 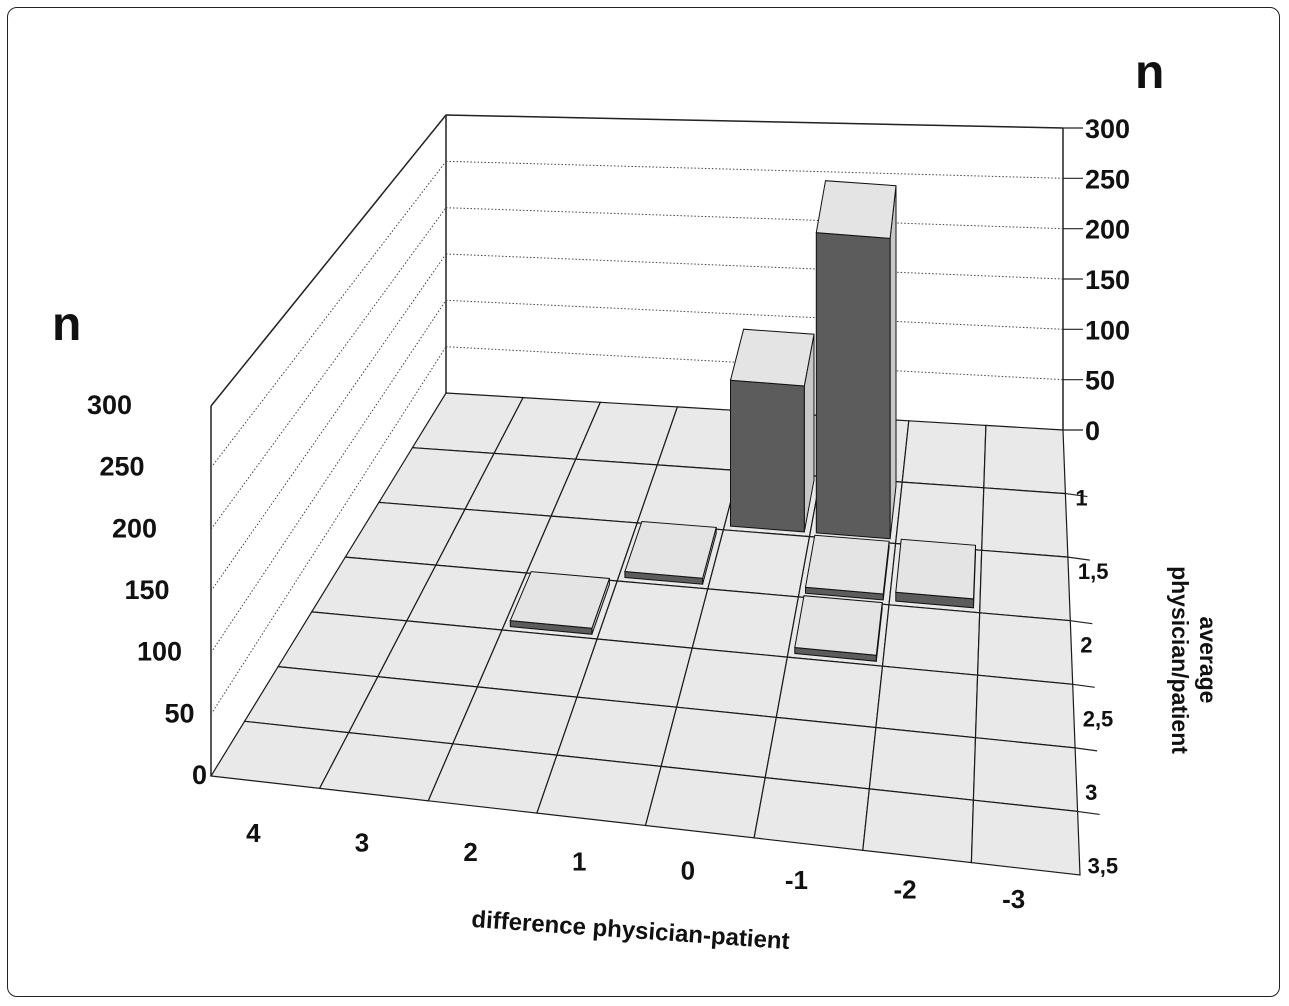 What do you see at coordinates (159, 652) in the screenshot?
I see `z-tick-left-label: 100` at bounding box center [159, 652].